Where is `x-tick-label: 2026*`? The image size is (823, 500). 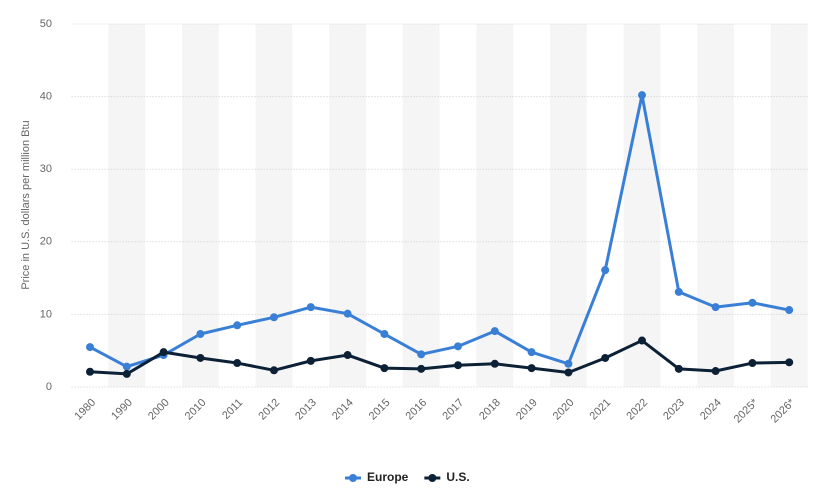 x-tick-label: 2026* is located at coordinates (783, 410).